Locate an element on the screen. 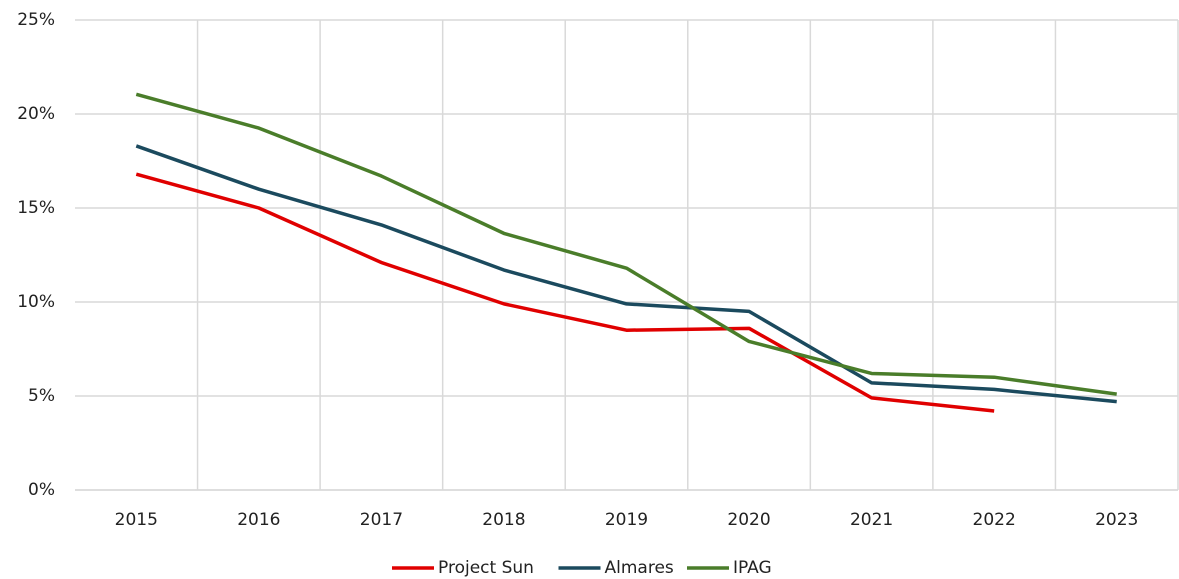 This screenshot has height=579, width=1179. x-tick-label: 2023 is located at coordinates (1116, 520).